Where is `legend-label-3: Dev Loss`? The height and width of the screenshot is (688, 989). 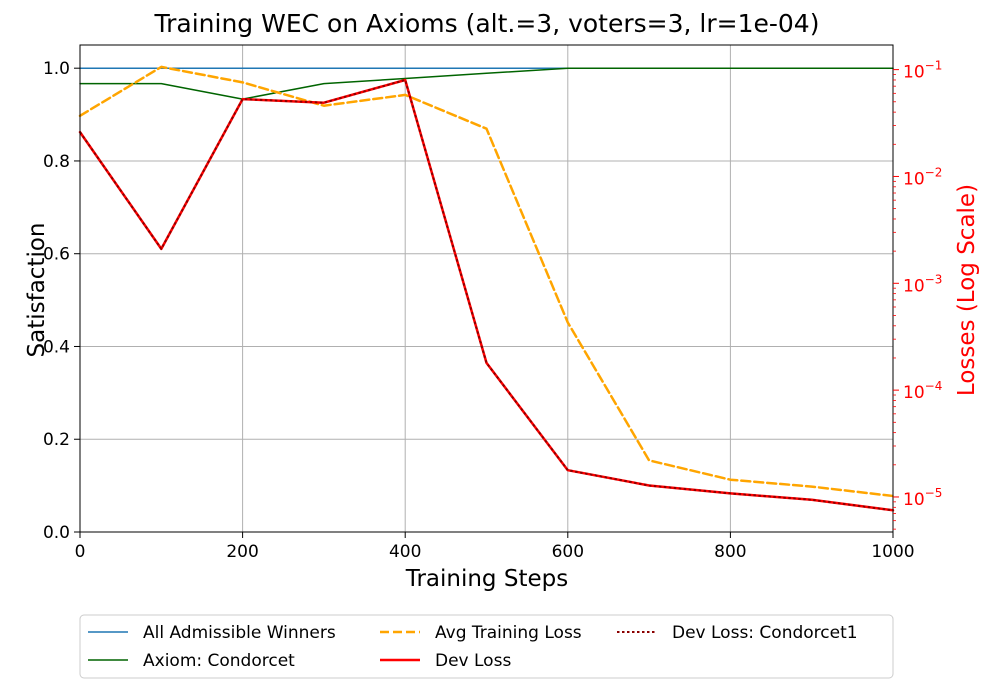 legend-label-3: Dev Loss is located at coordinates (473, 661).